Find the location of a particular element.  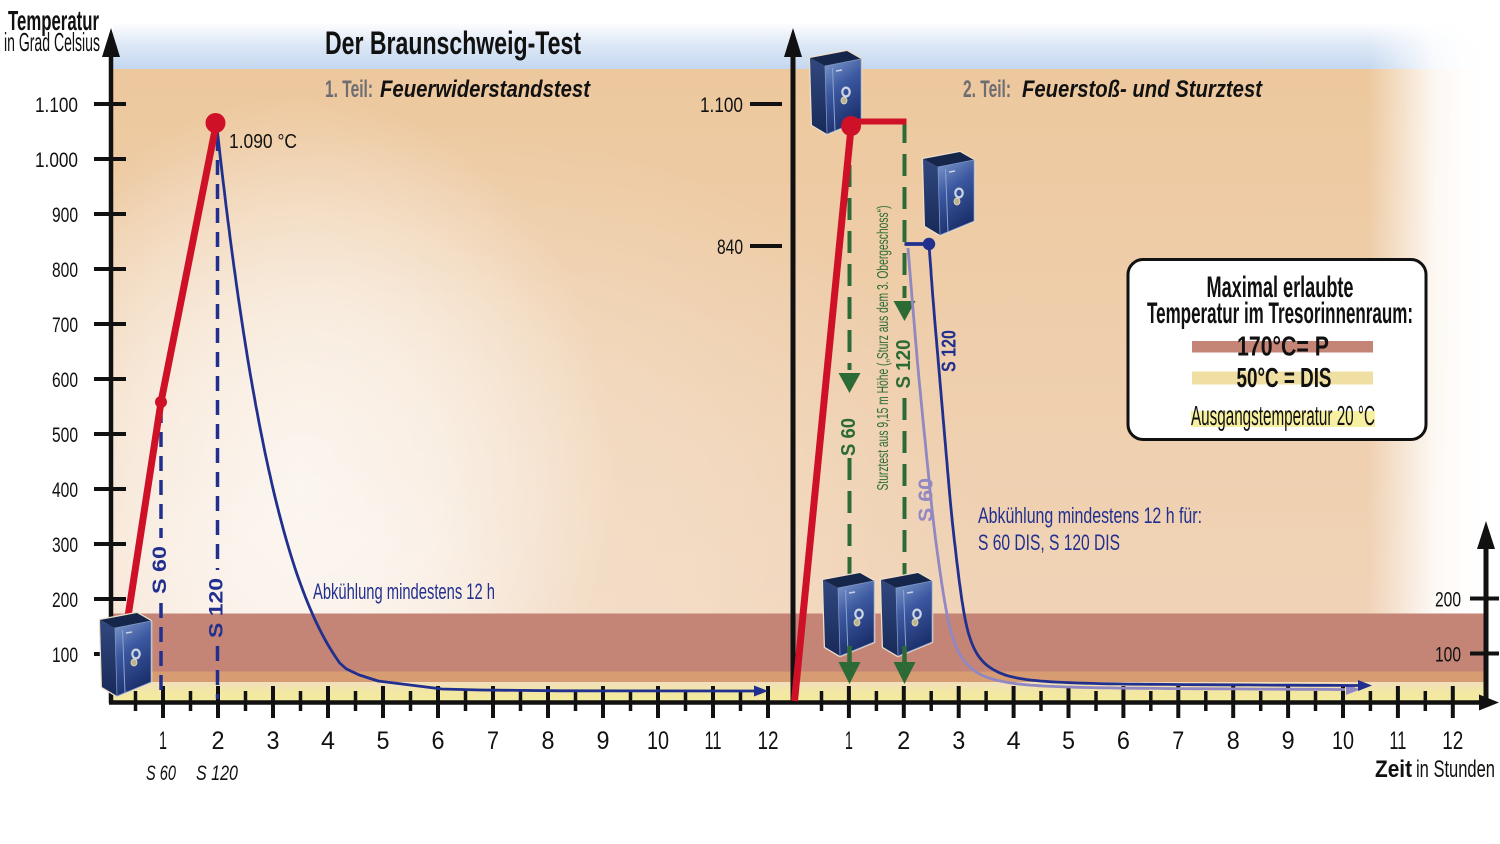

svg-text: 2. Teil: is located at coordinates (987, 89).